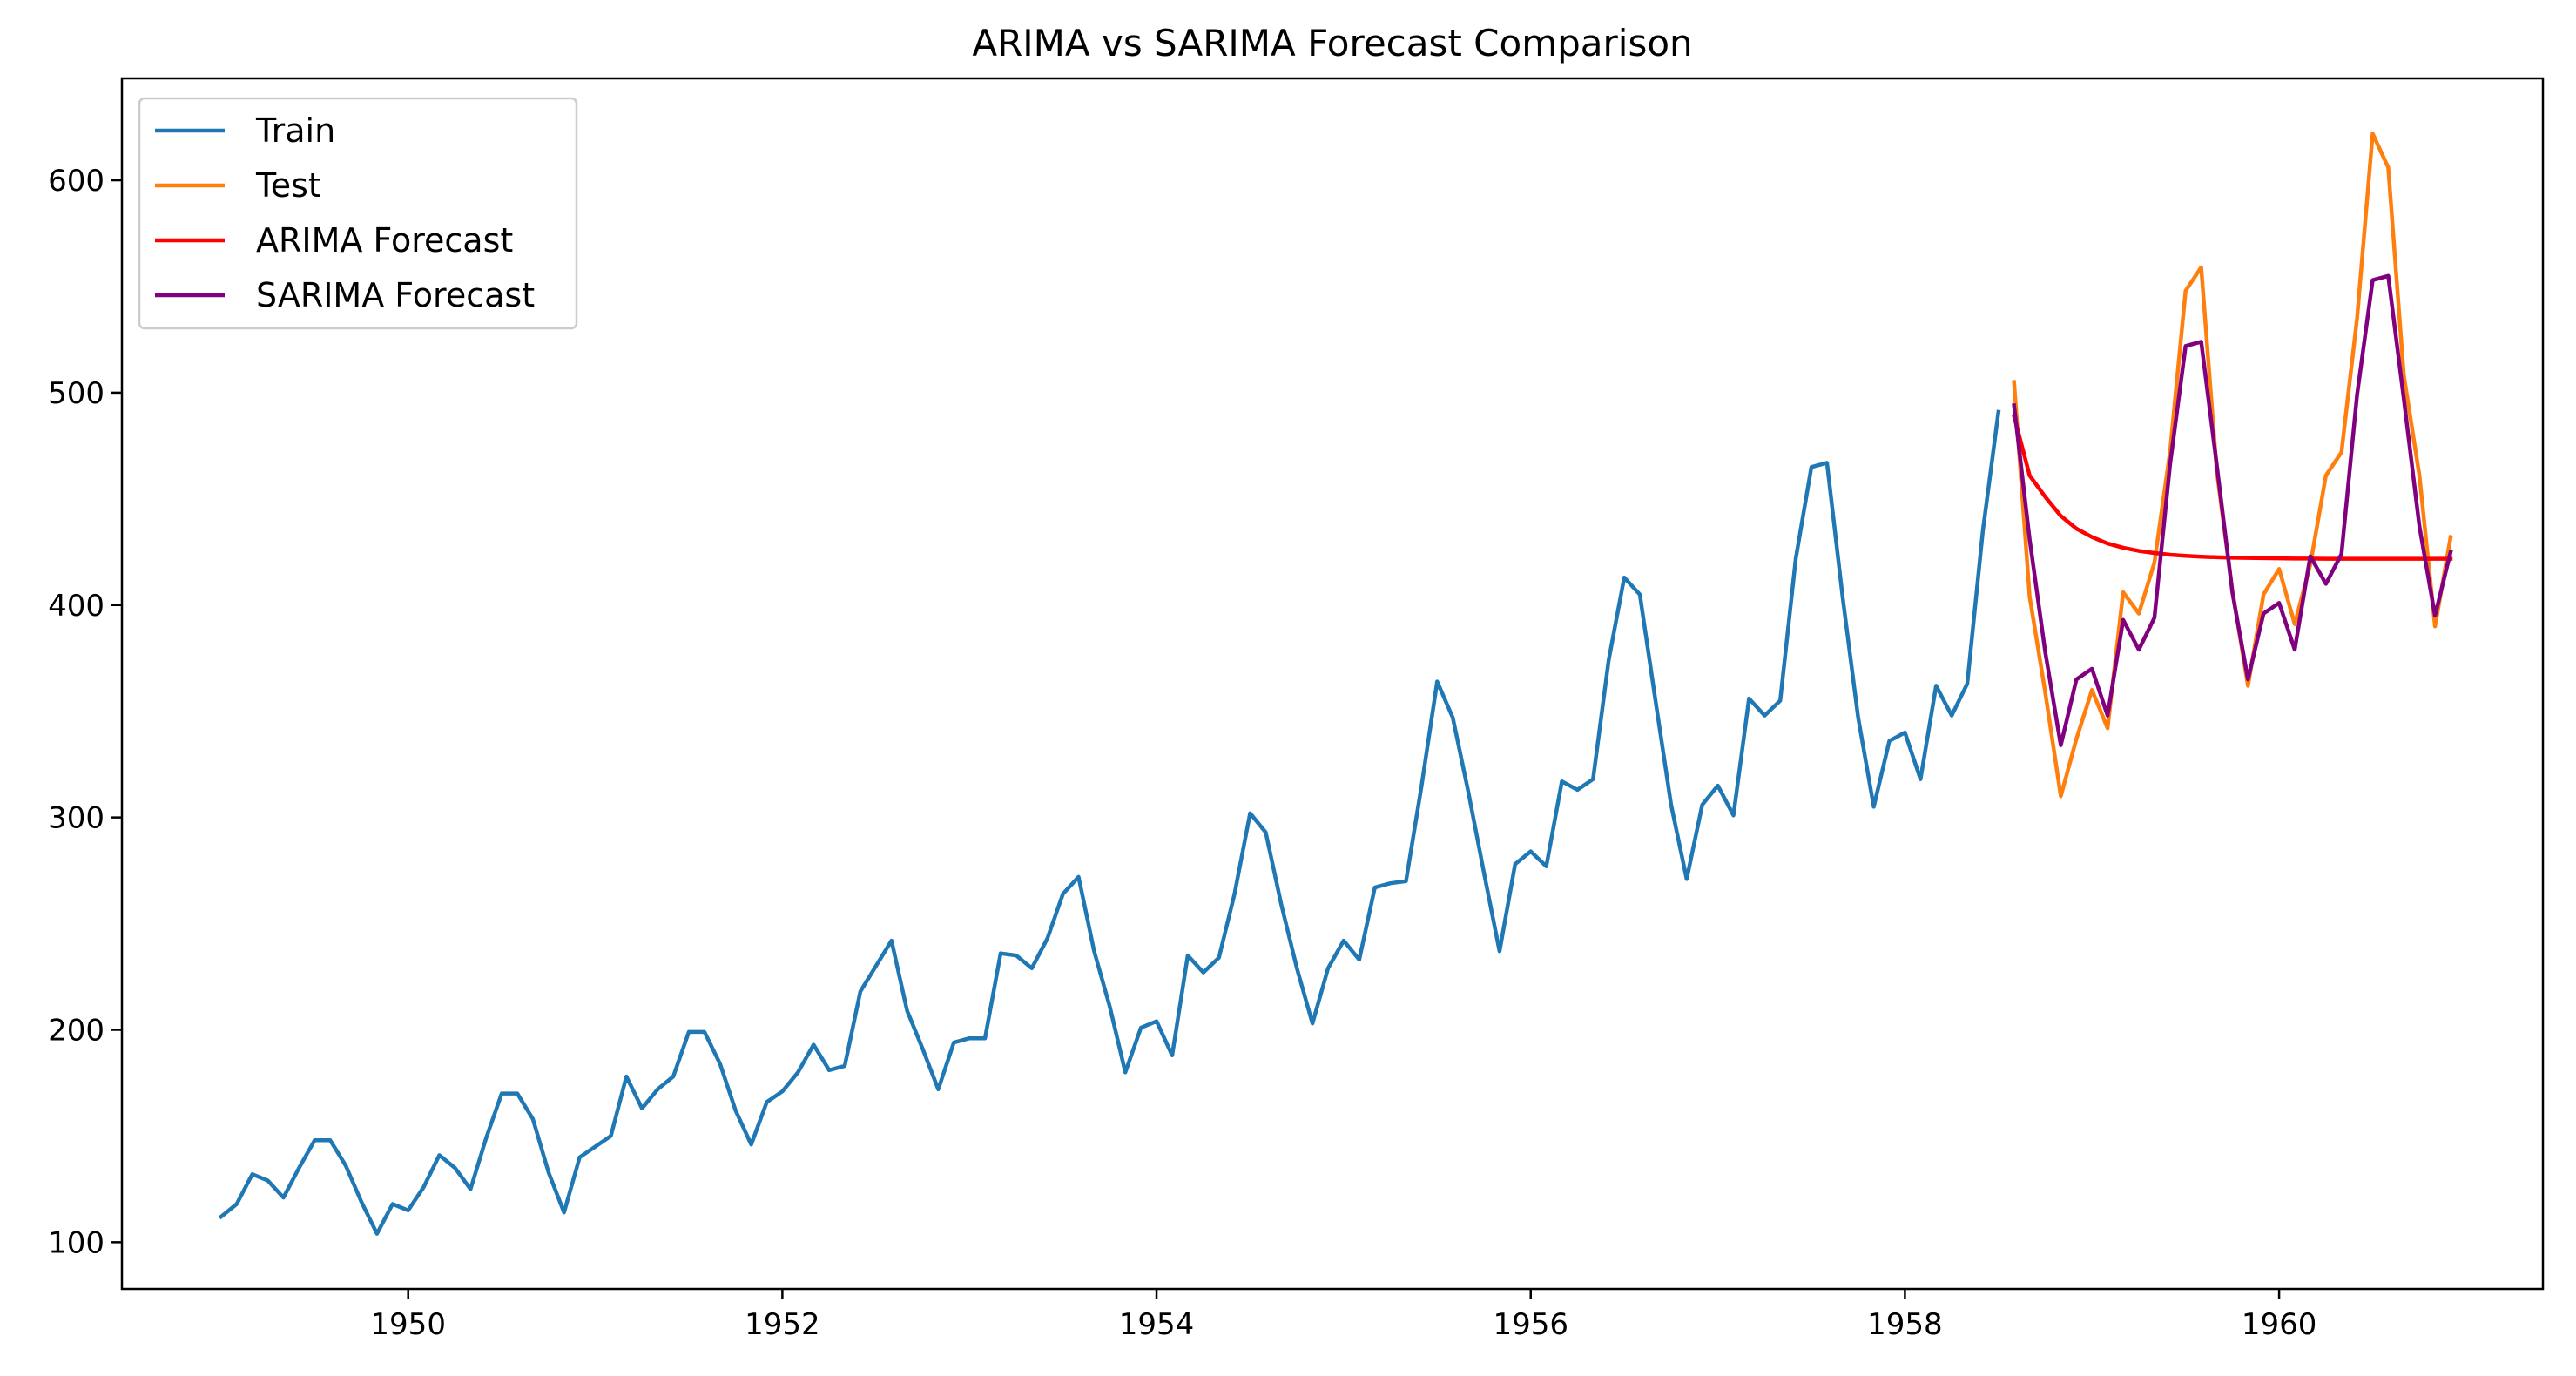 This screenshot has width=2576, height=1376. Describe the element at coordinates (76, 181) in the screenshot. I see `y-tick-label: 600` at that location.